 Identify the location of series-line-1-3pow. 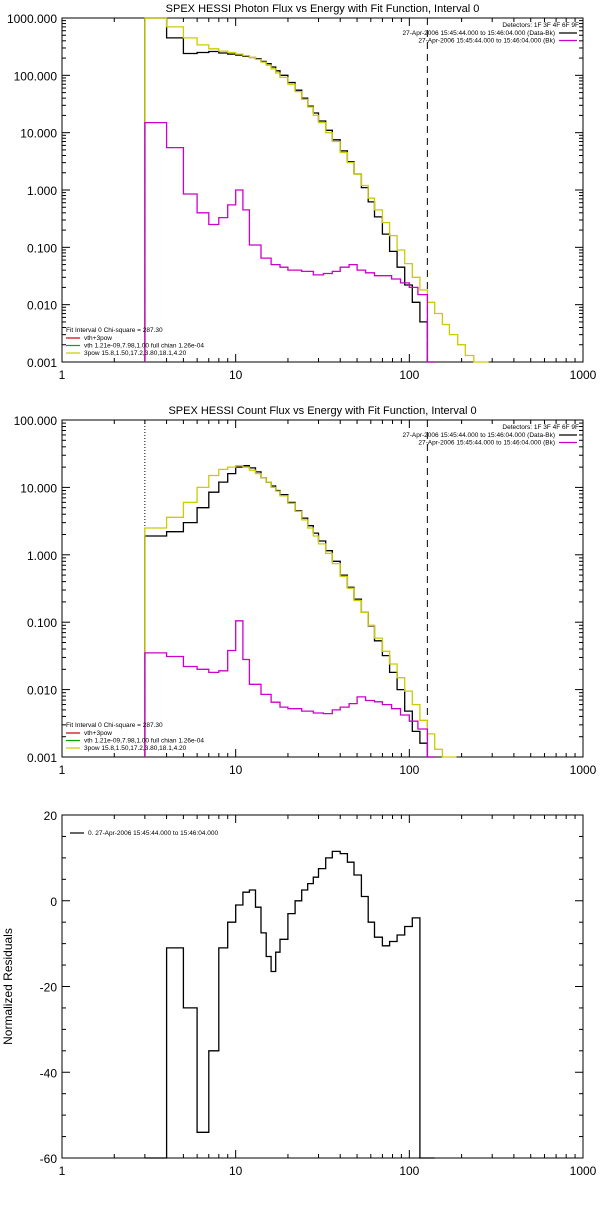
(300, 611).